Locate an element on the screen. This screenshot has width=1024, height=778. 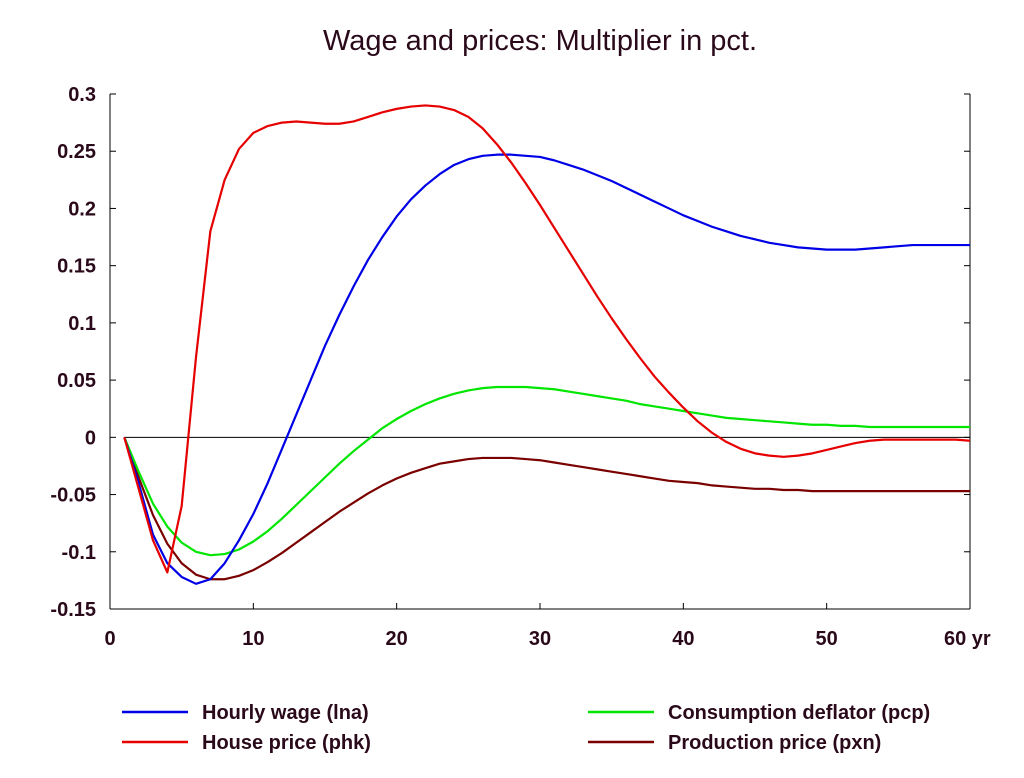
x-tick-label: 10 is located at coordinates (253, 639).